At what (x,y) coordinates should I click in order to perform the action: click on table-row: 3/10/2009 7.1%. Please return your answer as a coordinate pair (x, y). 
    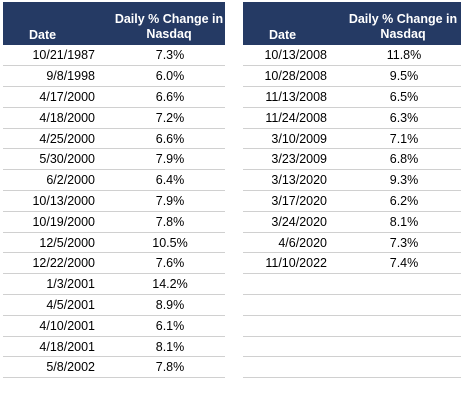
    Looking at the image, I should click on (352, 139).